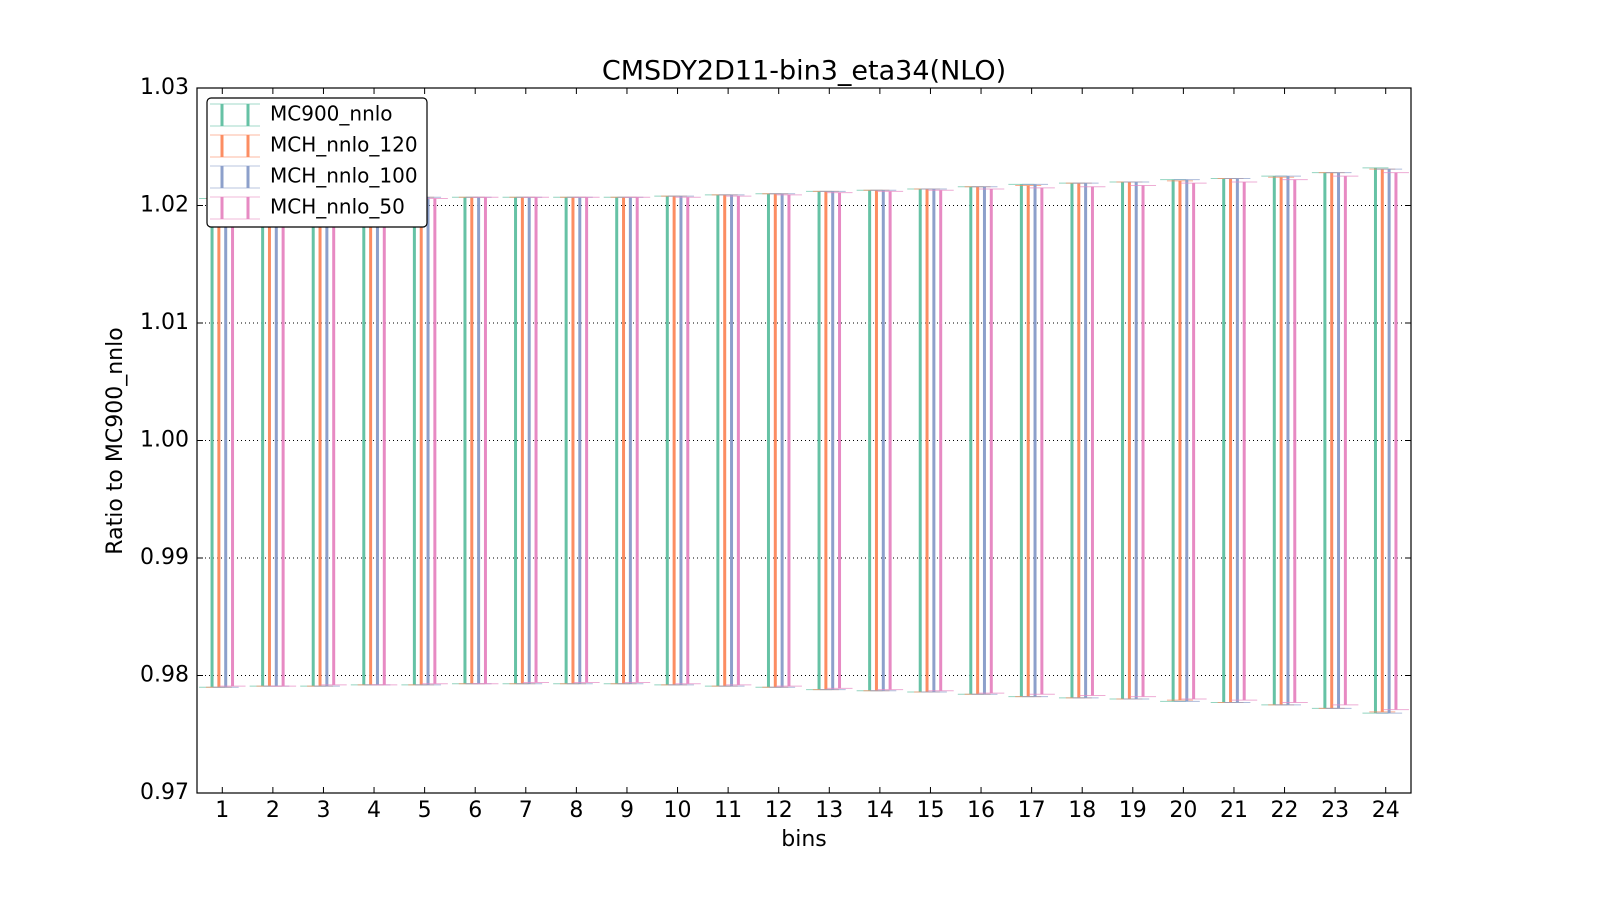 This screenshot has width=1600, height=900. What do you see at coordinates (164, 792) in the screenshot?
I see `y-tick-label: 0.97` at bounding box center [164, 792].